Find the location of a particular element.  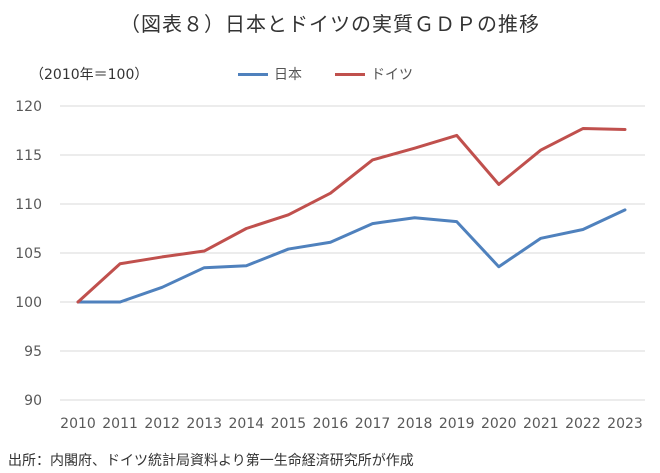

legend-item-japan: 日本 is located at coordinates (270, 74).